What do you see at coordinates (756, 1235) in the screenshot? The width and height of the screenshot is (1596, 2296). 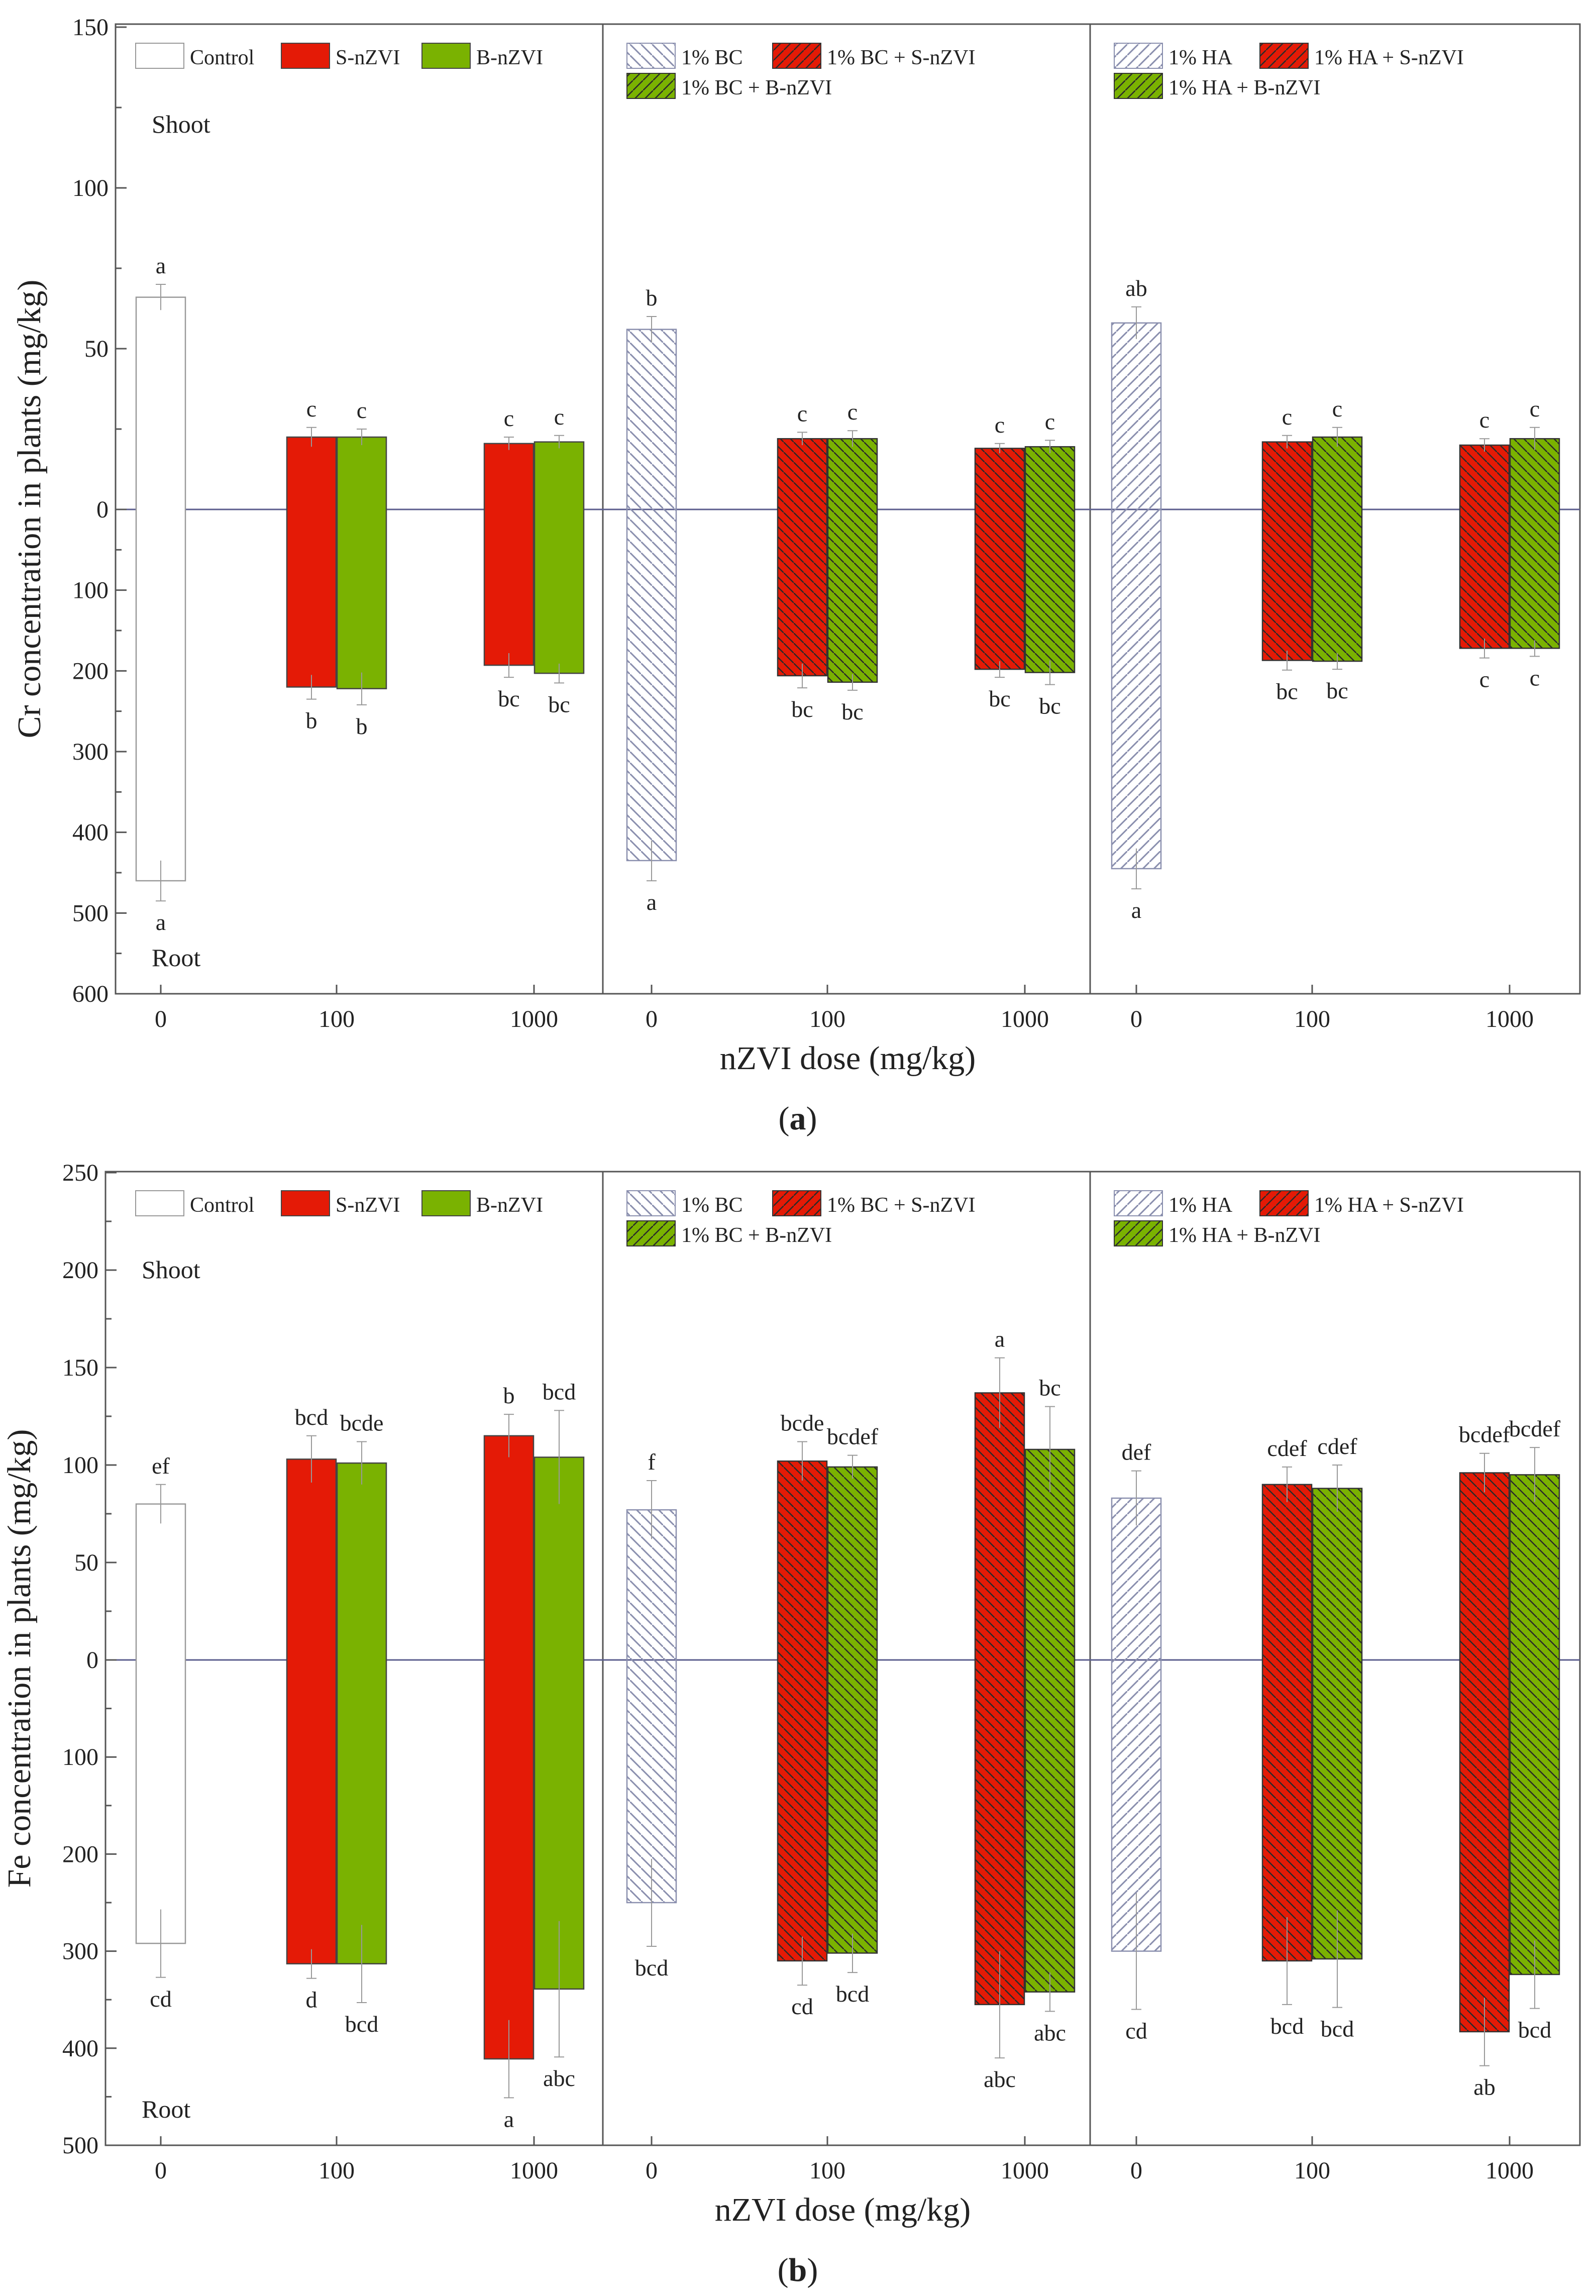 I see `legend-label: 1% BC + B-nZVI` at bounding box center [756, 1235].